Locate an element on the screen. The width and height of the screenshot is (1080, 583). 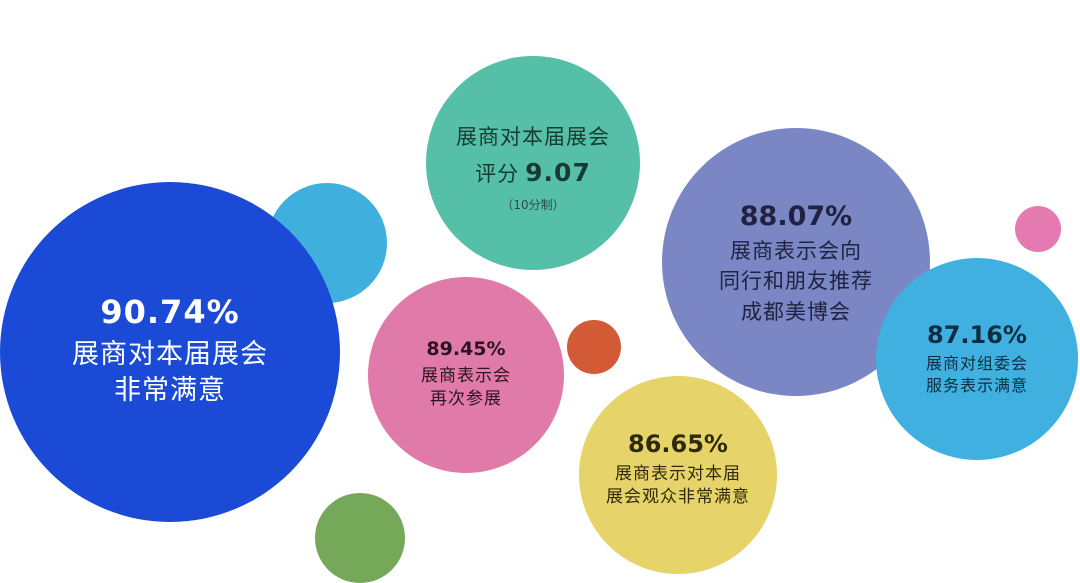
decor-dot-green is located at coordinates (360, 538).